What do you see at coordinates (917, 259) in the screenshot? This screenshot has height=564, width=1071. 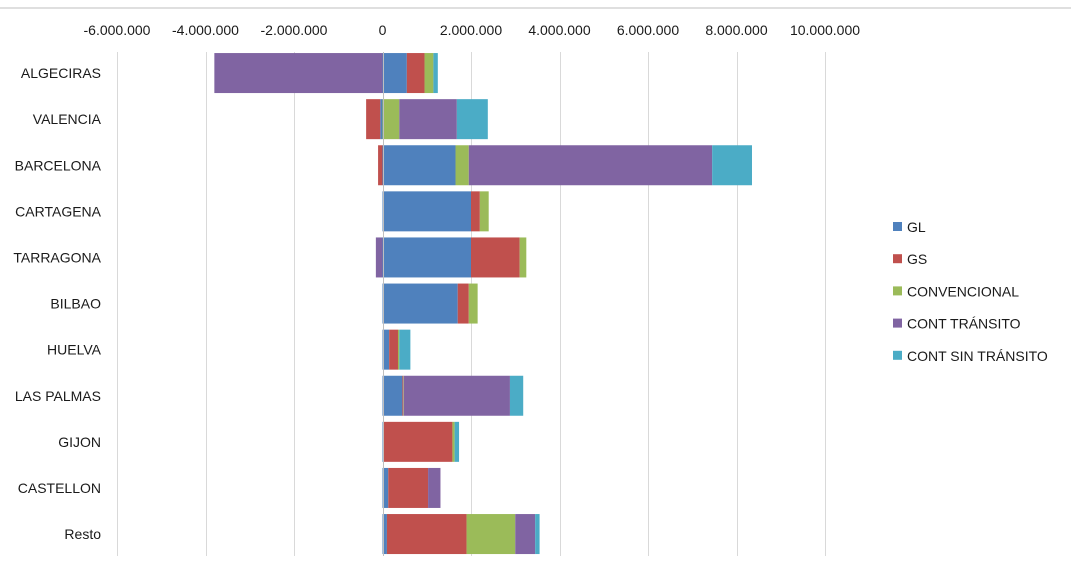 I see `legend-label: GS` at bounding box center [917, 259].